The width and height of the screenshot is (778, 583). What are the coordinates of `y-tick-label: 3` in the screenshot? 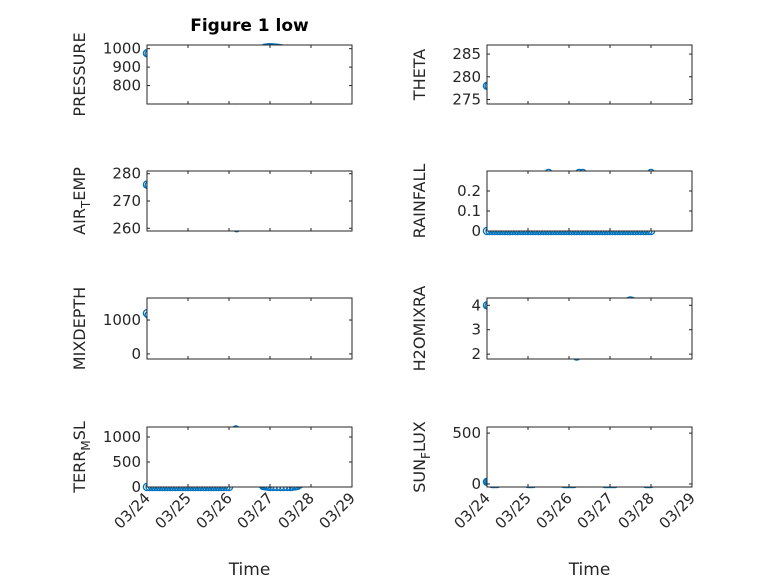 It's located at (476, 330).